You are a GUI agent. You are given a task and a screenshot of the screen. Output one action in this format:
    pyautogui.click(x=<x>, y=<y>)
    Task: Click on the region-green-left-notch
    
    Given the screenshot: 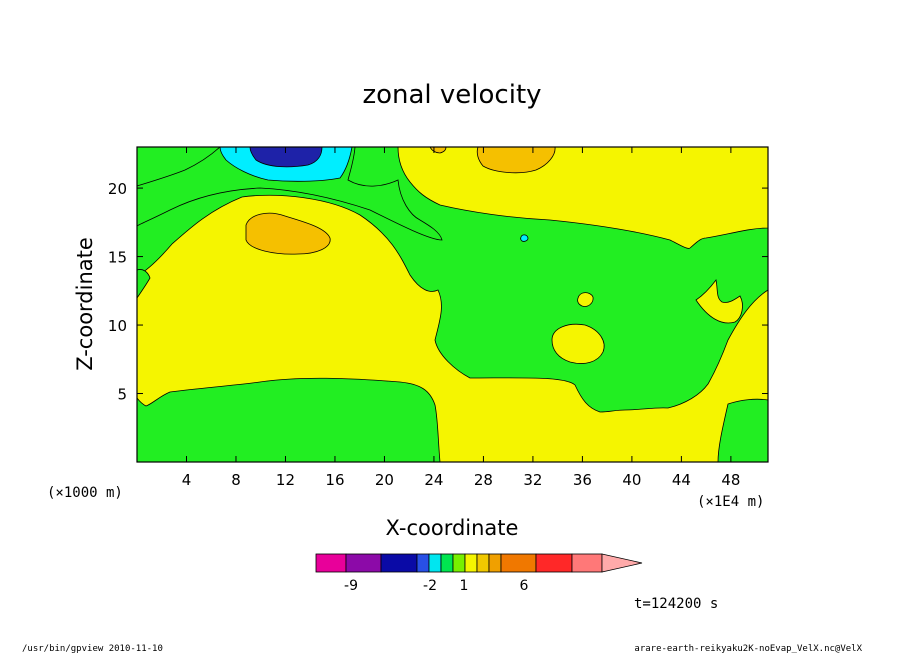 What is the action you would take?
    pyautogui.click(x=144, y=284)
    